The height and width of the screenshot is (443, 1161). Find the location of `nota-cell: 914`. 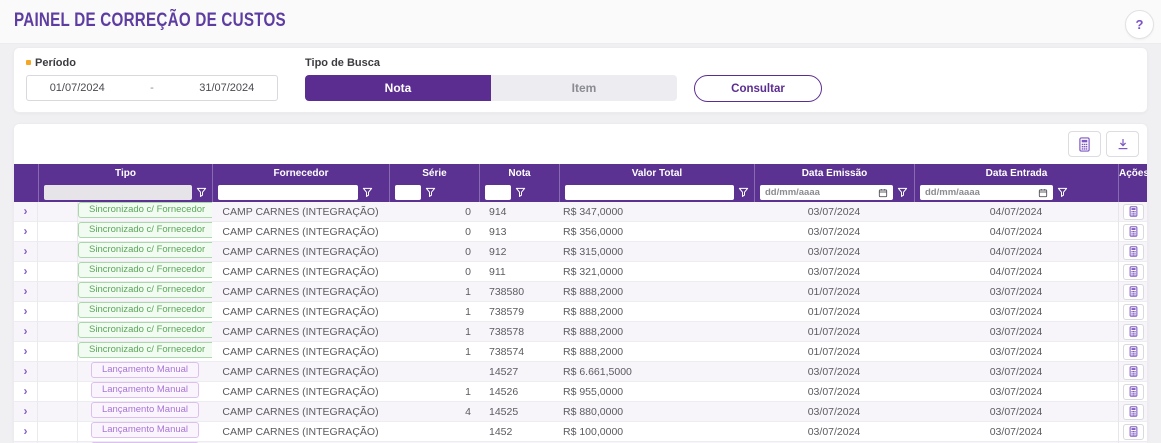

nota-cell: 914 is located at coordinates (519, 212).